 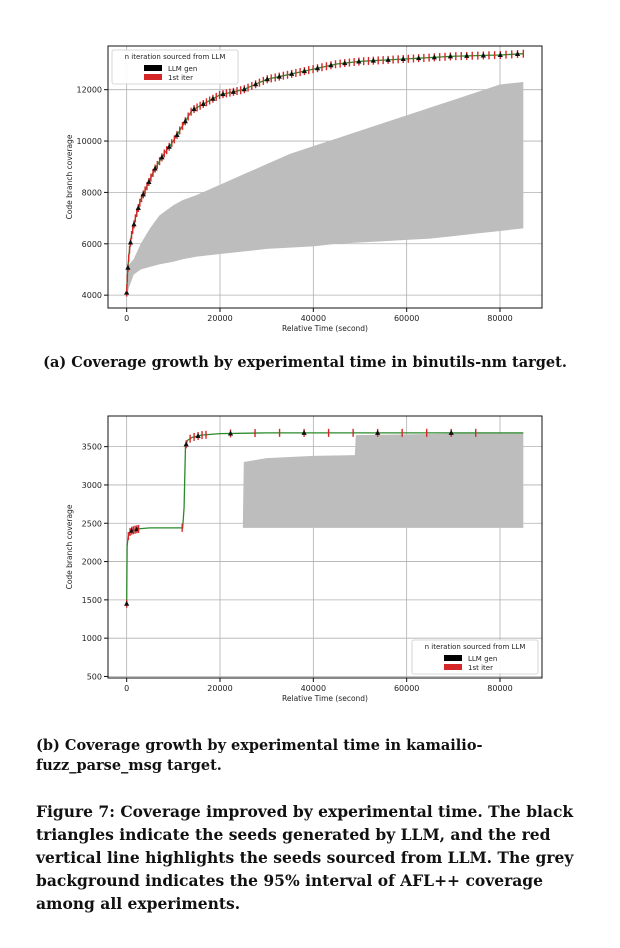 I want to click on chart-b-legend-label: LLM gen, so click(x=482, y=659).